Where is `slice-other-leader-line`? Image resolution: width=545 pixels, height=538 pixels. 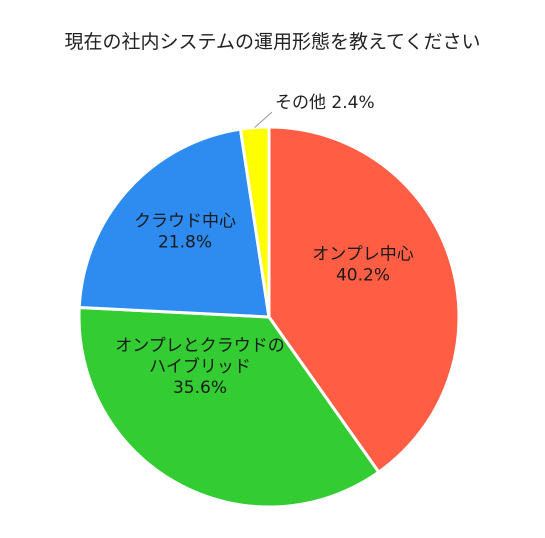
slice-other-leader-line is located at coordinates (263, 119).